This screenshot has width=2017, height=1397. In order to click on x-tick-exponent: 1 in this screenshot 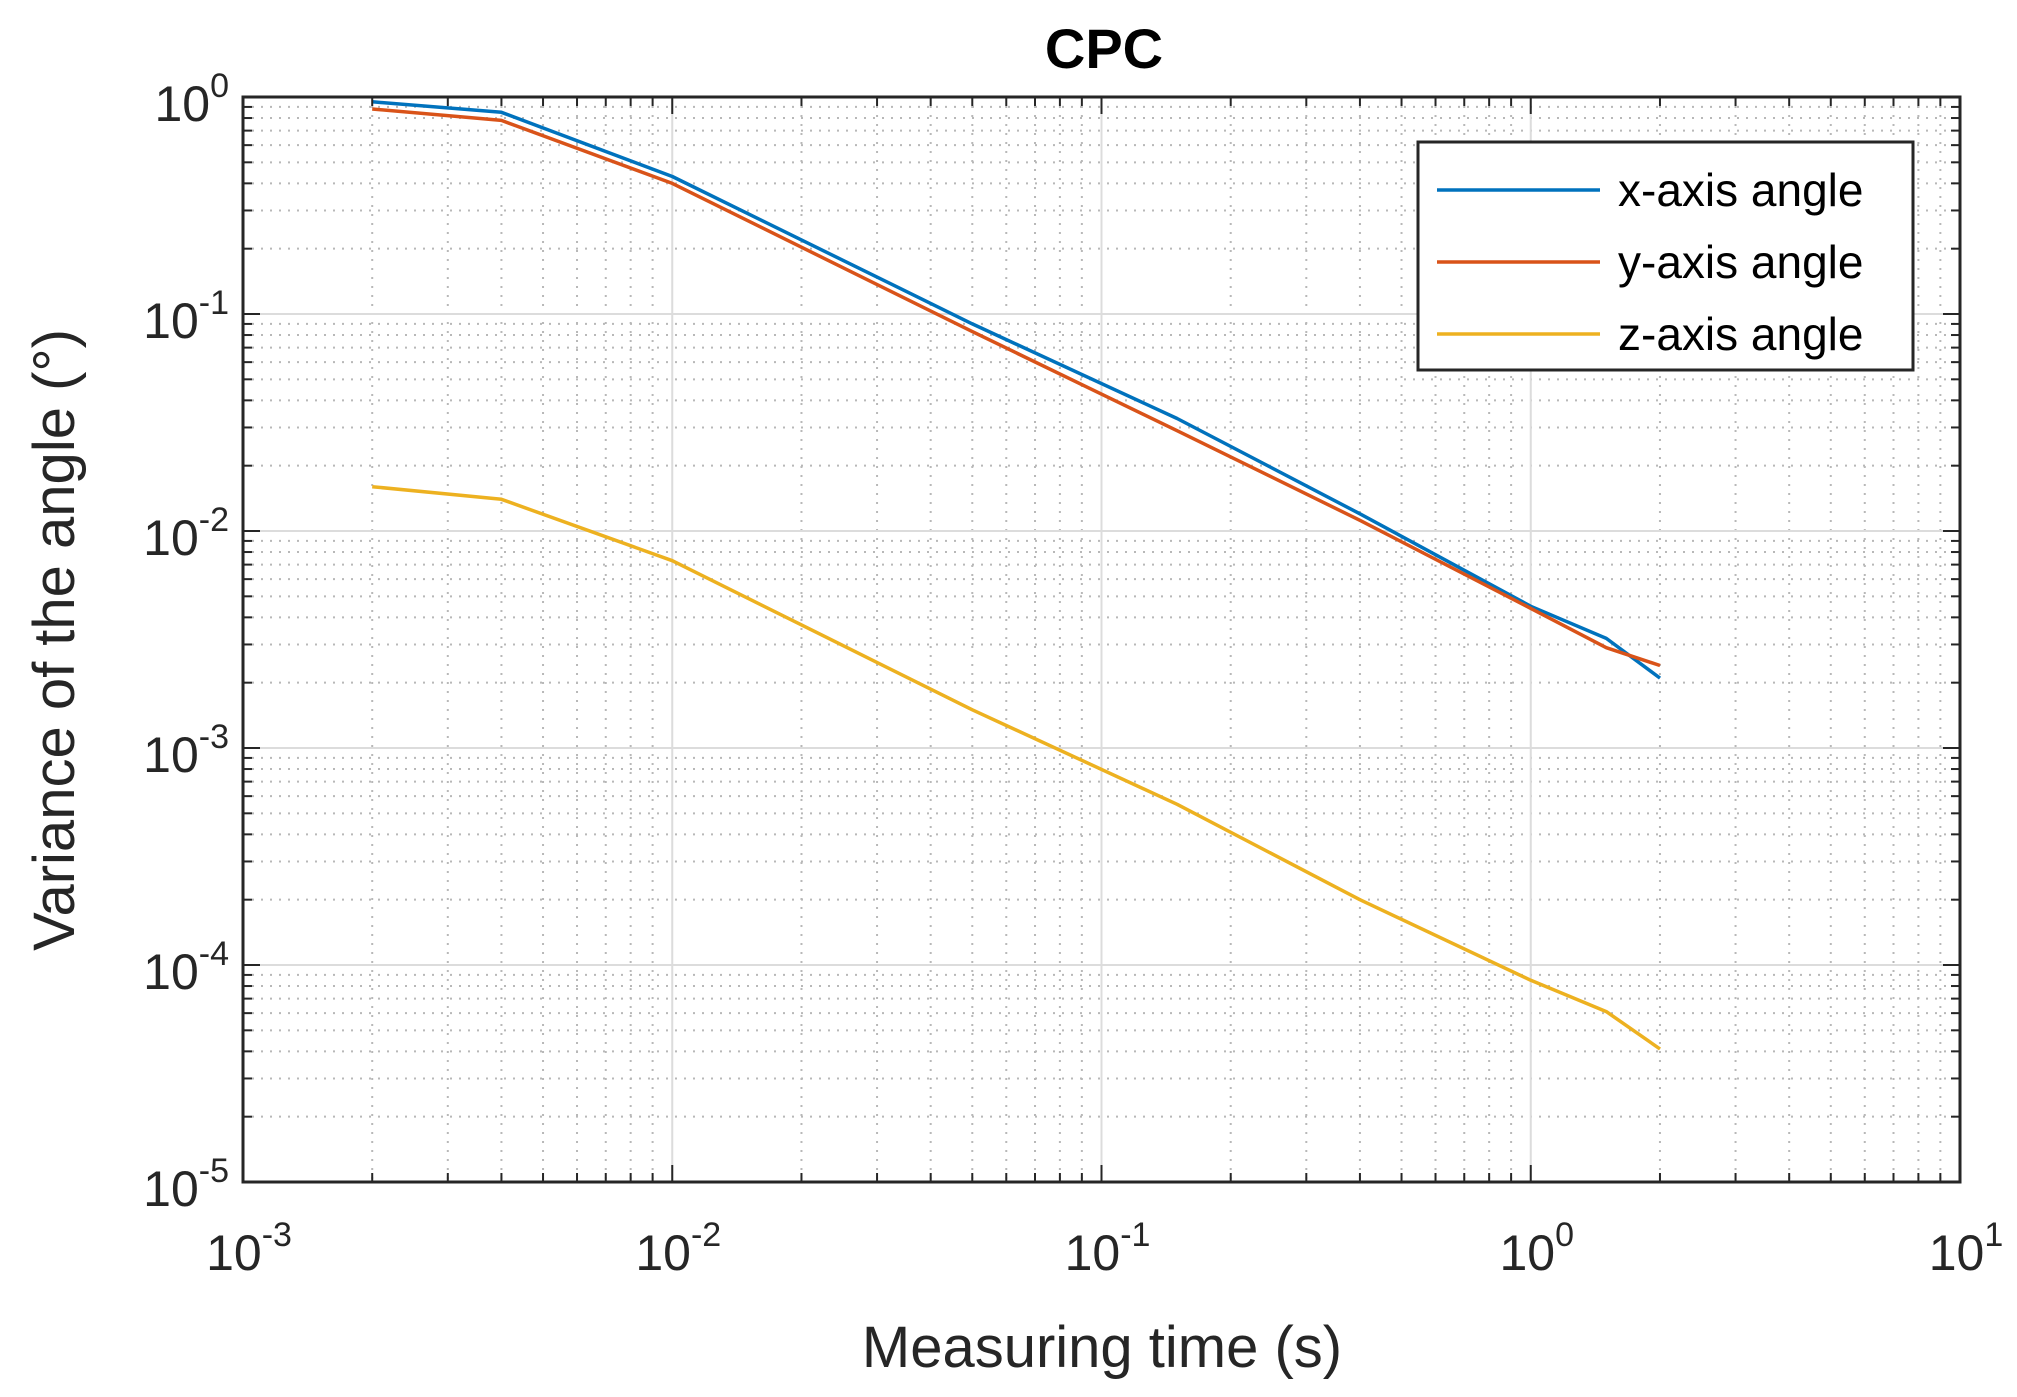, I will do `click(1993, 1235)`.